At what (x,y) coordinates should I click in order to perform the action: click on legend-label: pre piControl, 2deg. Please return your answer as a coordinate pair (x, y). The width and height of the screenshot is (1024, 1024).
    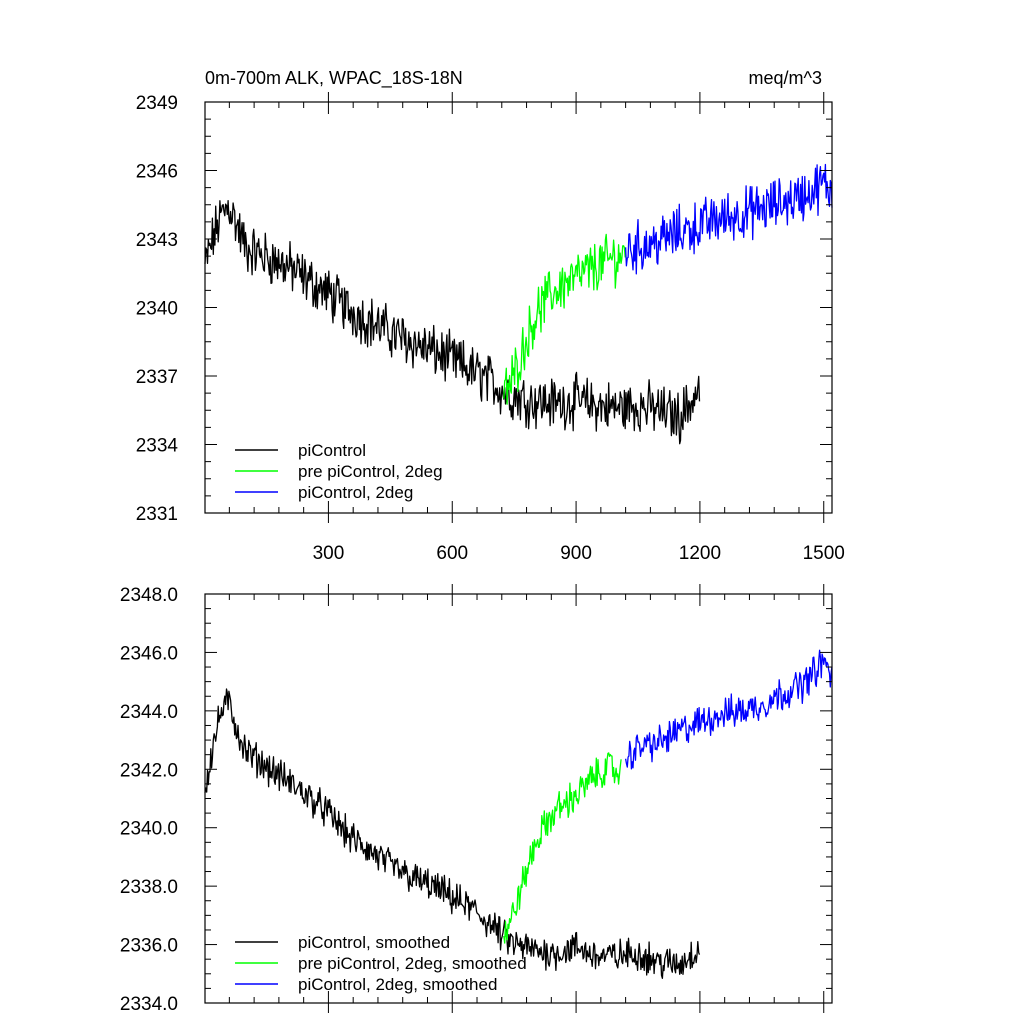
    Looking at the image, I should click on (370, 471).